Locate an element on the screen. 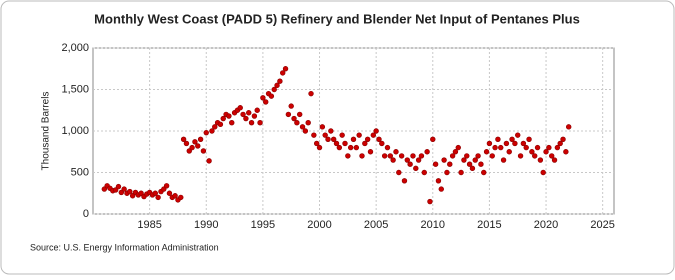 The height and width of the screenshot is (280, 675). x-tick-label: 2005 is located at coordinates (376, 225).